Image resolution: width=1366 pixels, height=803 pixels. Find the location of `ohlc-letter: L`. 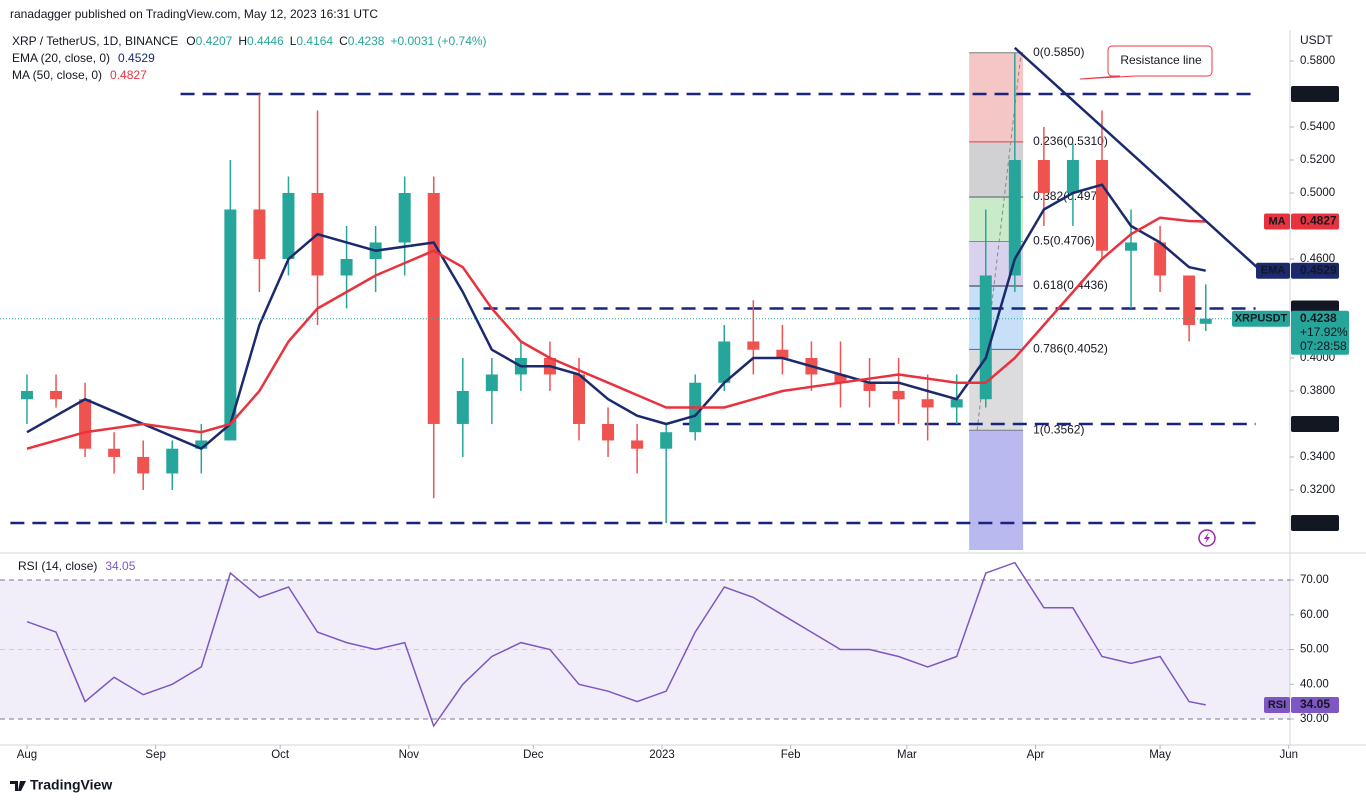

ohlc-letter: L is located at coordinates (293, 41).